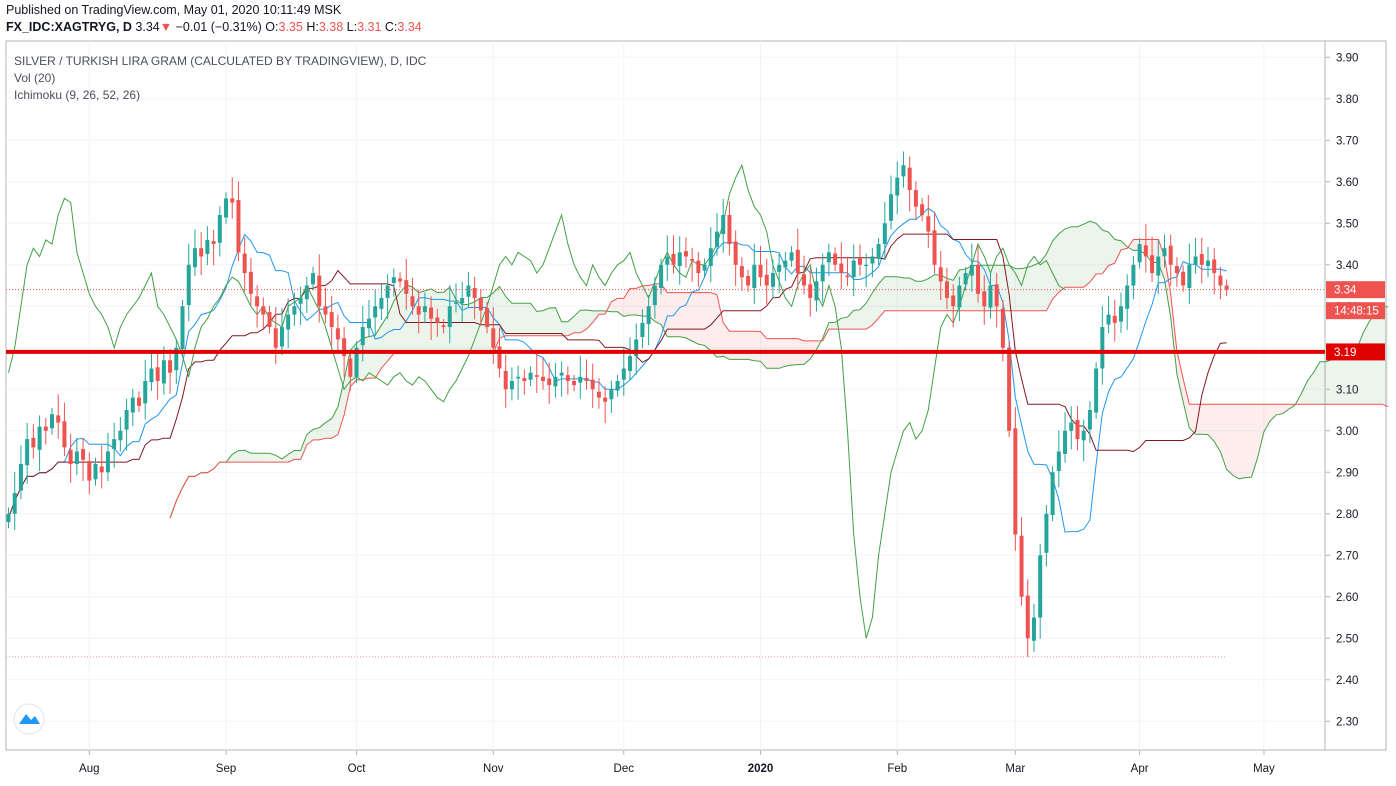 The image size is (1396, 786). Describe the element at coordinates (624, 769) in the screenshot. I see `time-tick-label: Dec` at that location.